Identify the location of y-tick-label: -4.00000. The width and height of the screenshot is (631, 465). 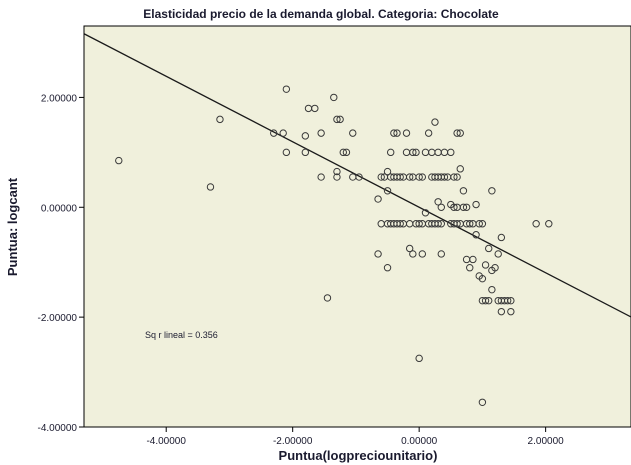
(58, 428).